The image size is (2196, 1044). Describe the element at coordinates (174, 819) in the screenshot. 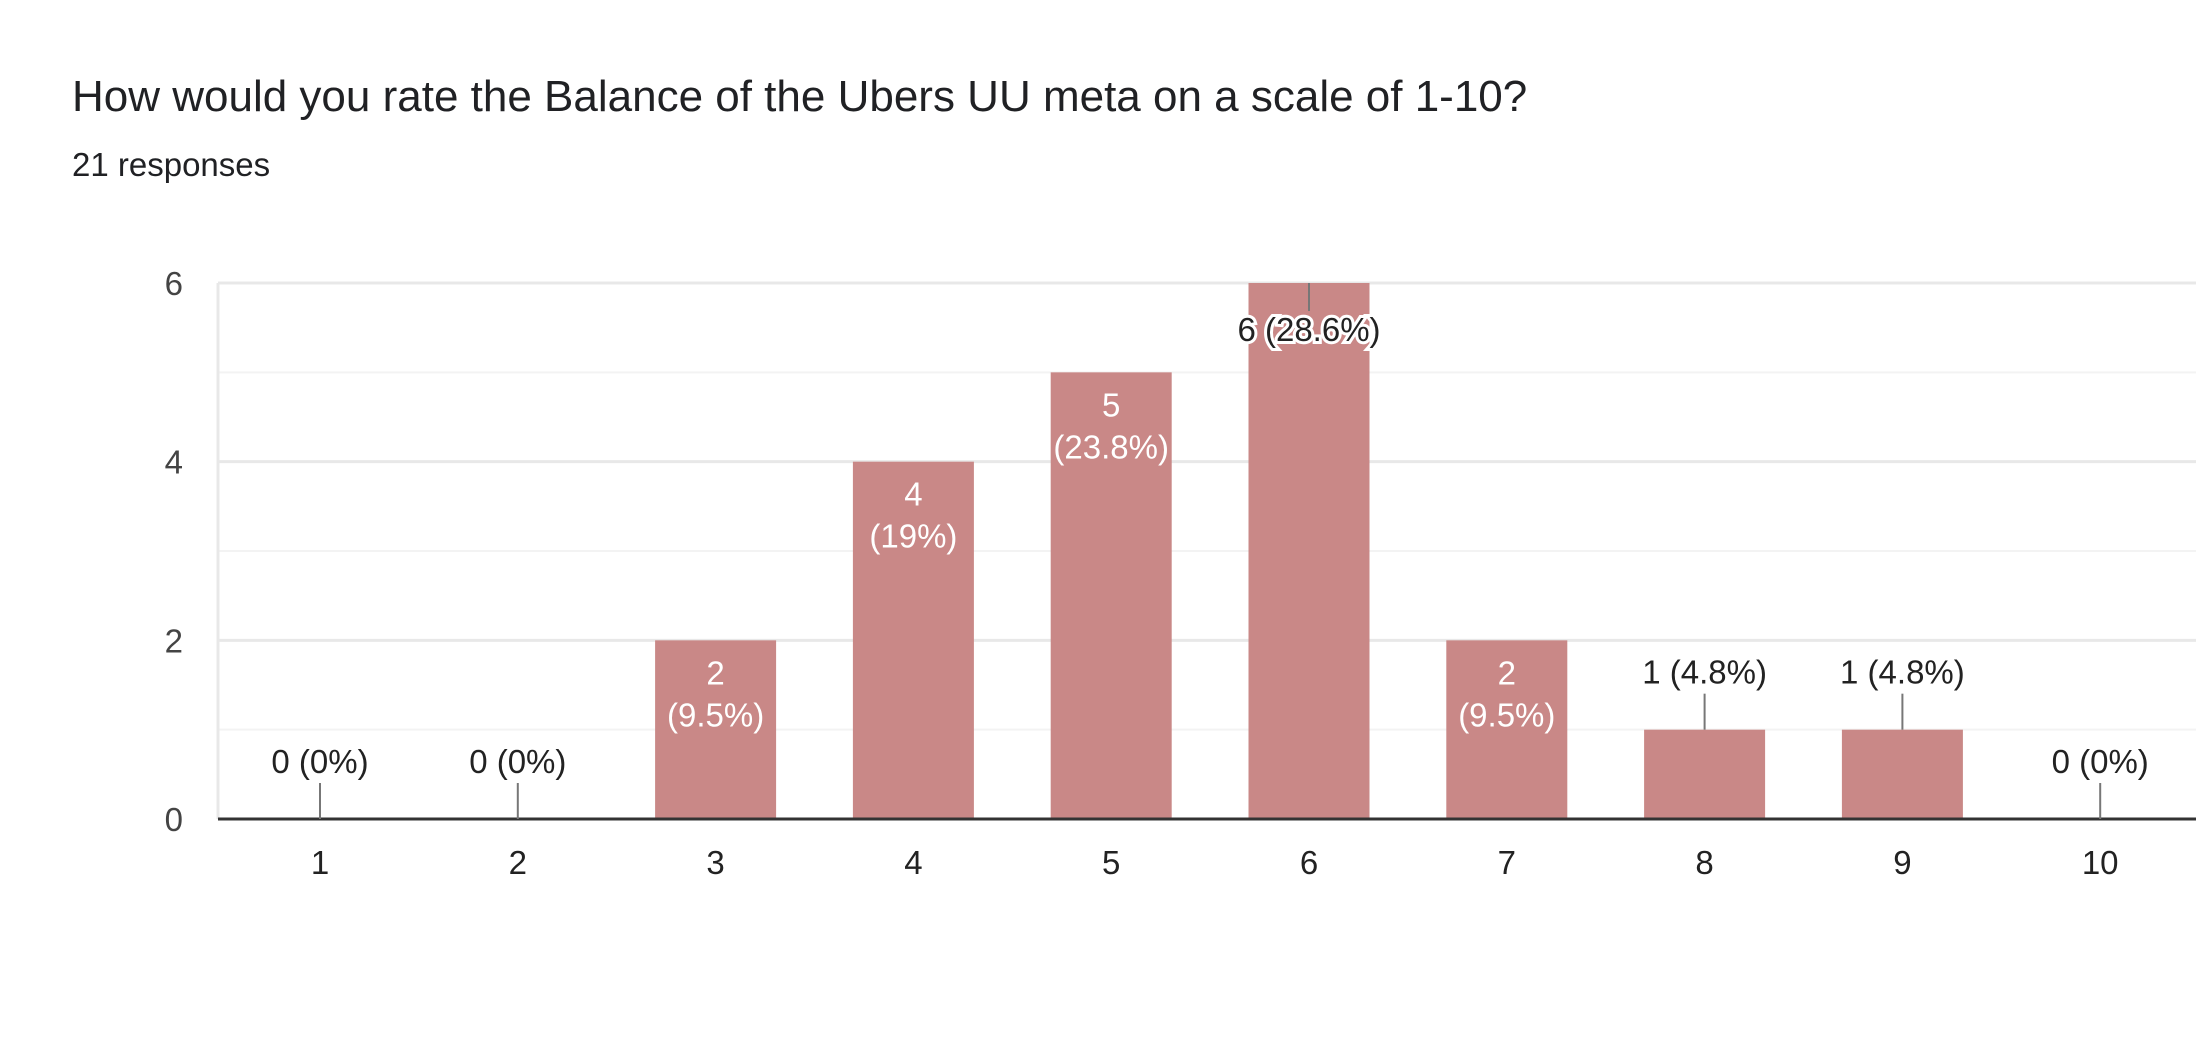

I see `y-tick-label: 0` at that location.